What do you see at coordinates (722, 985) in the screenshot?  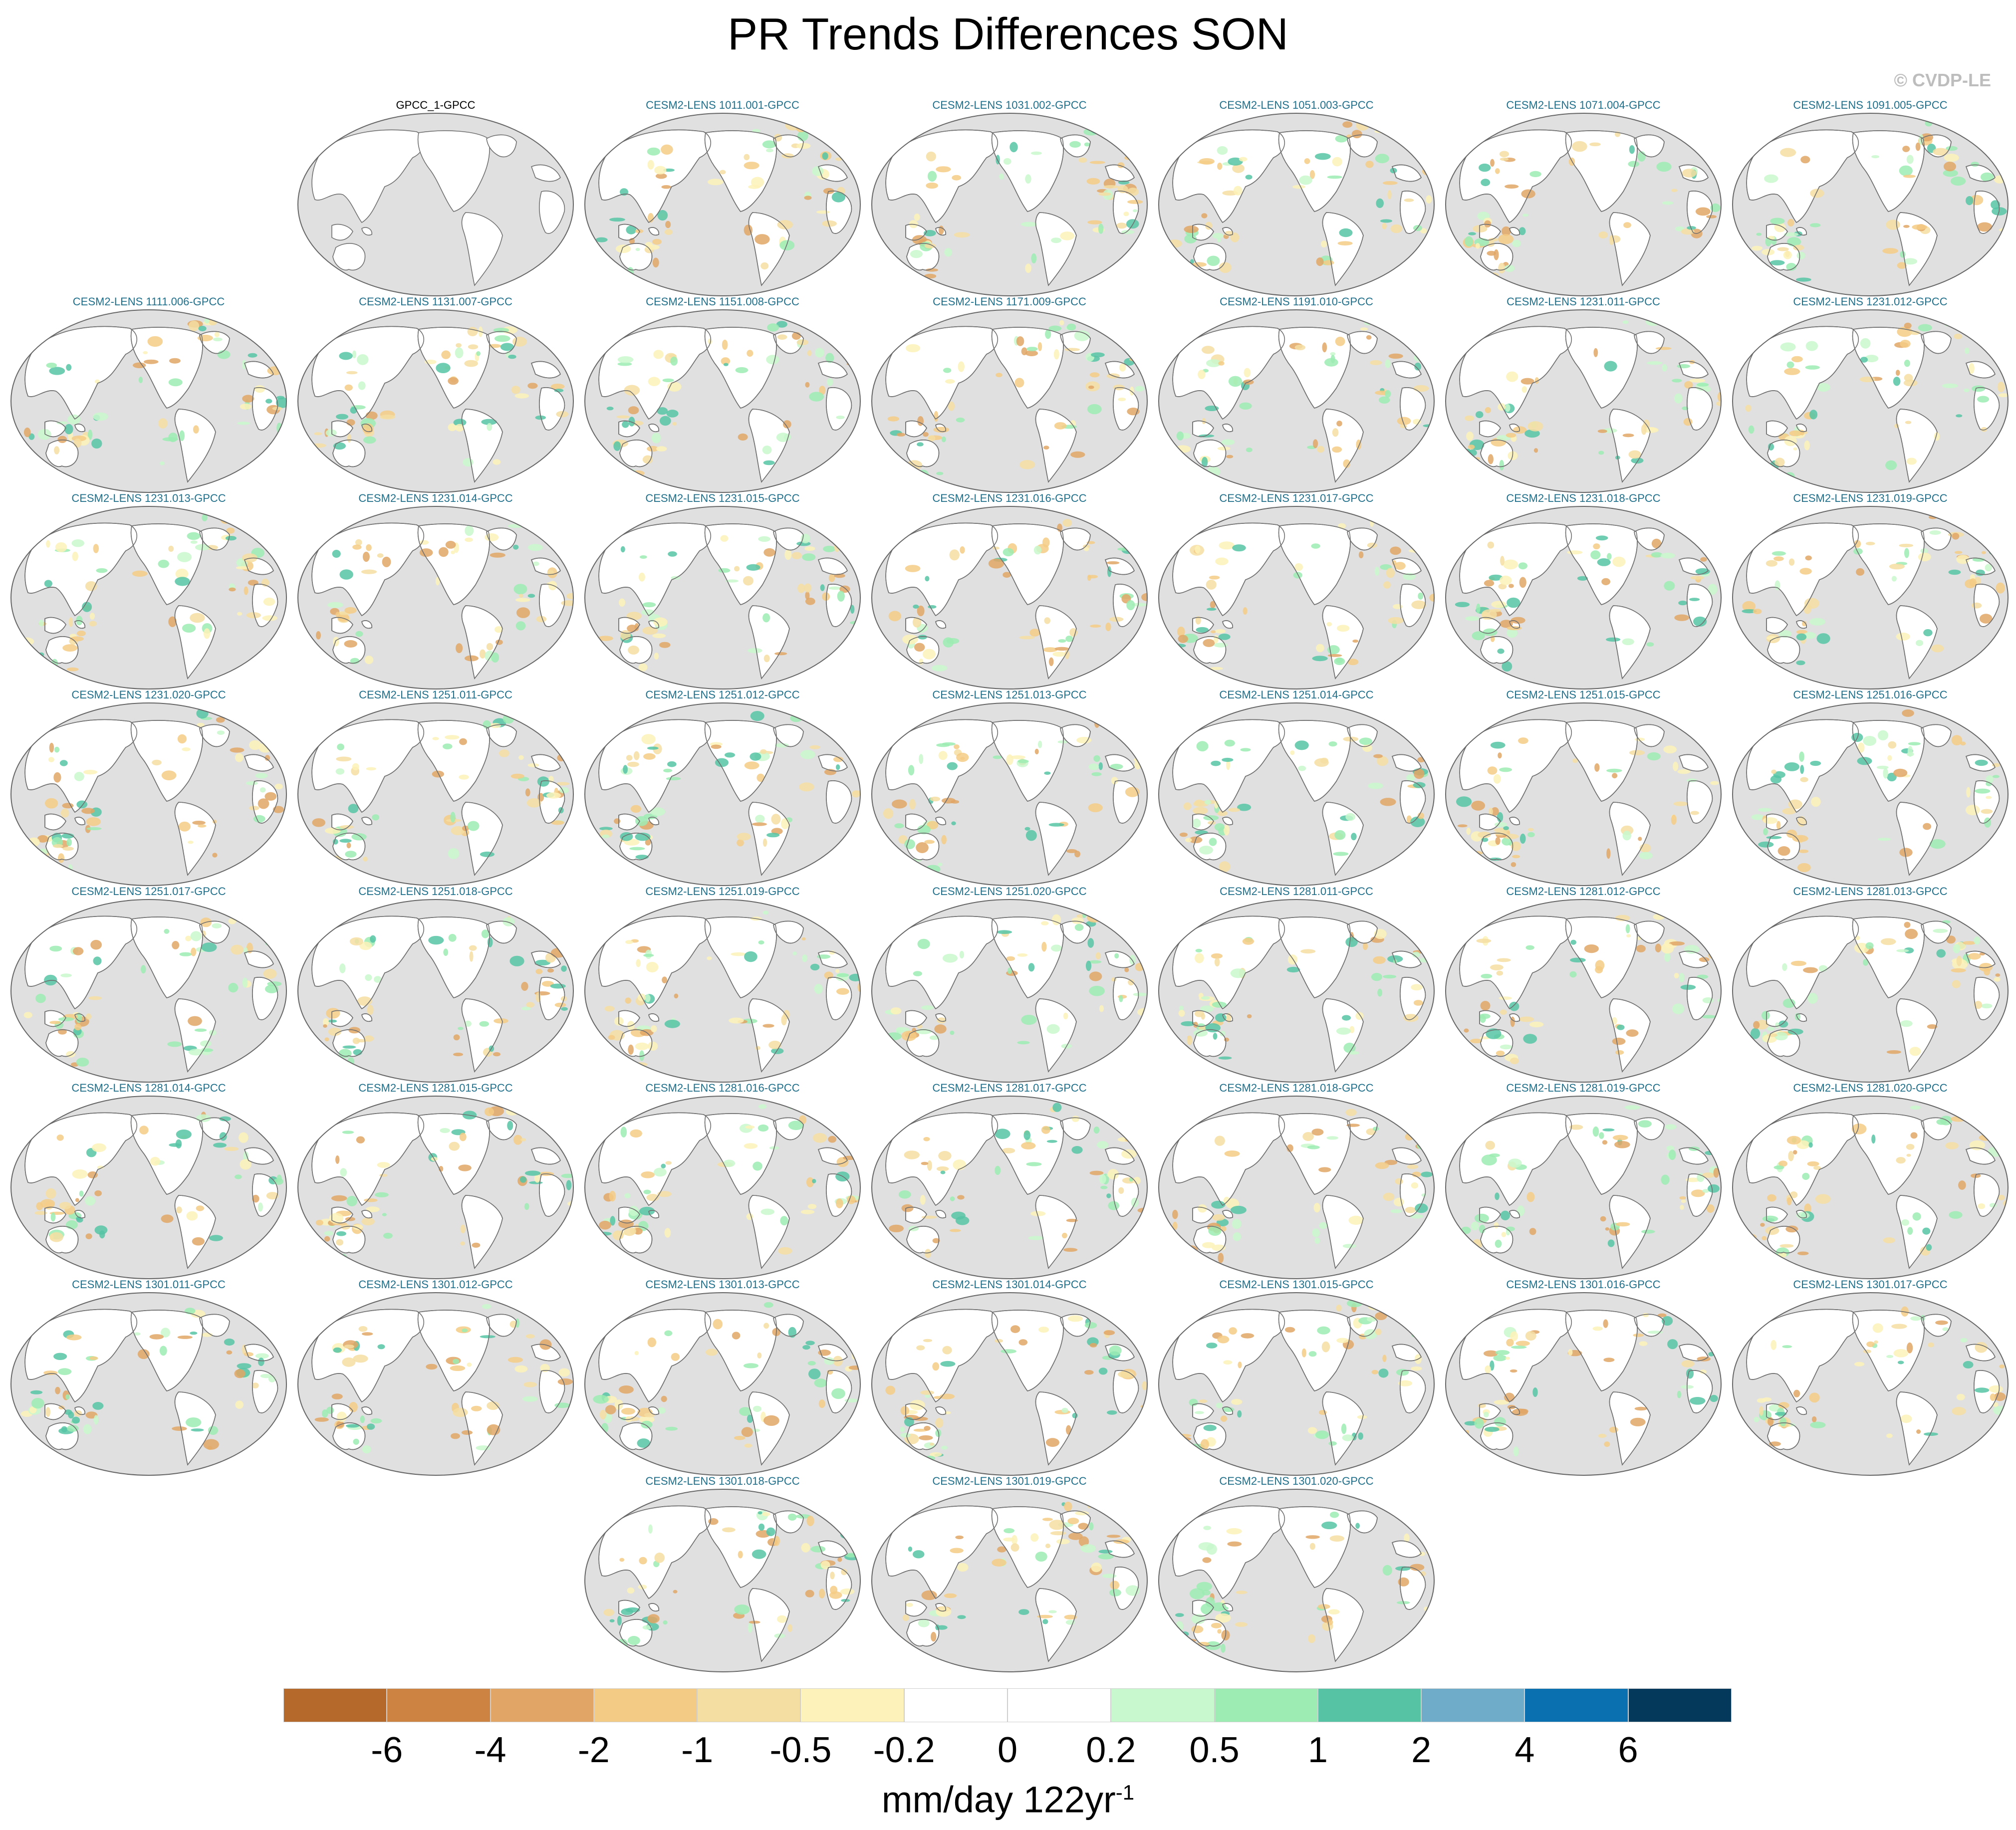 I see `map-panel: CESM2-LENS 1251.019-GPCC` at bounding box center [722, 985].